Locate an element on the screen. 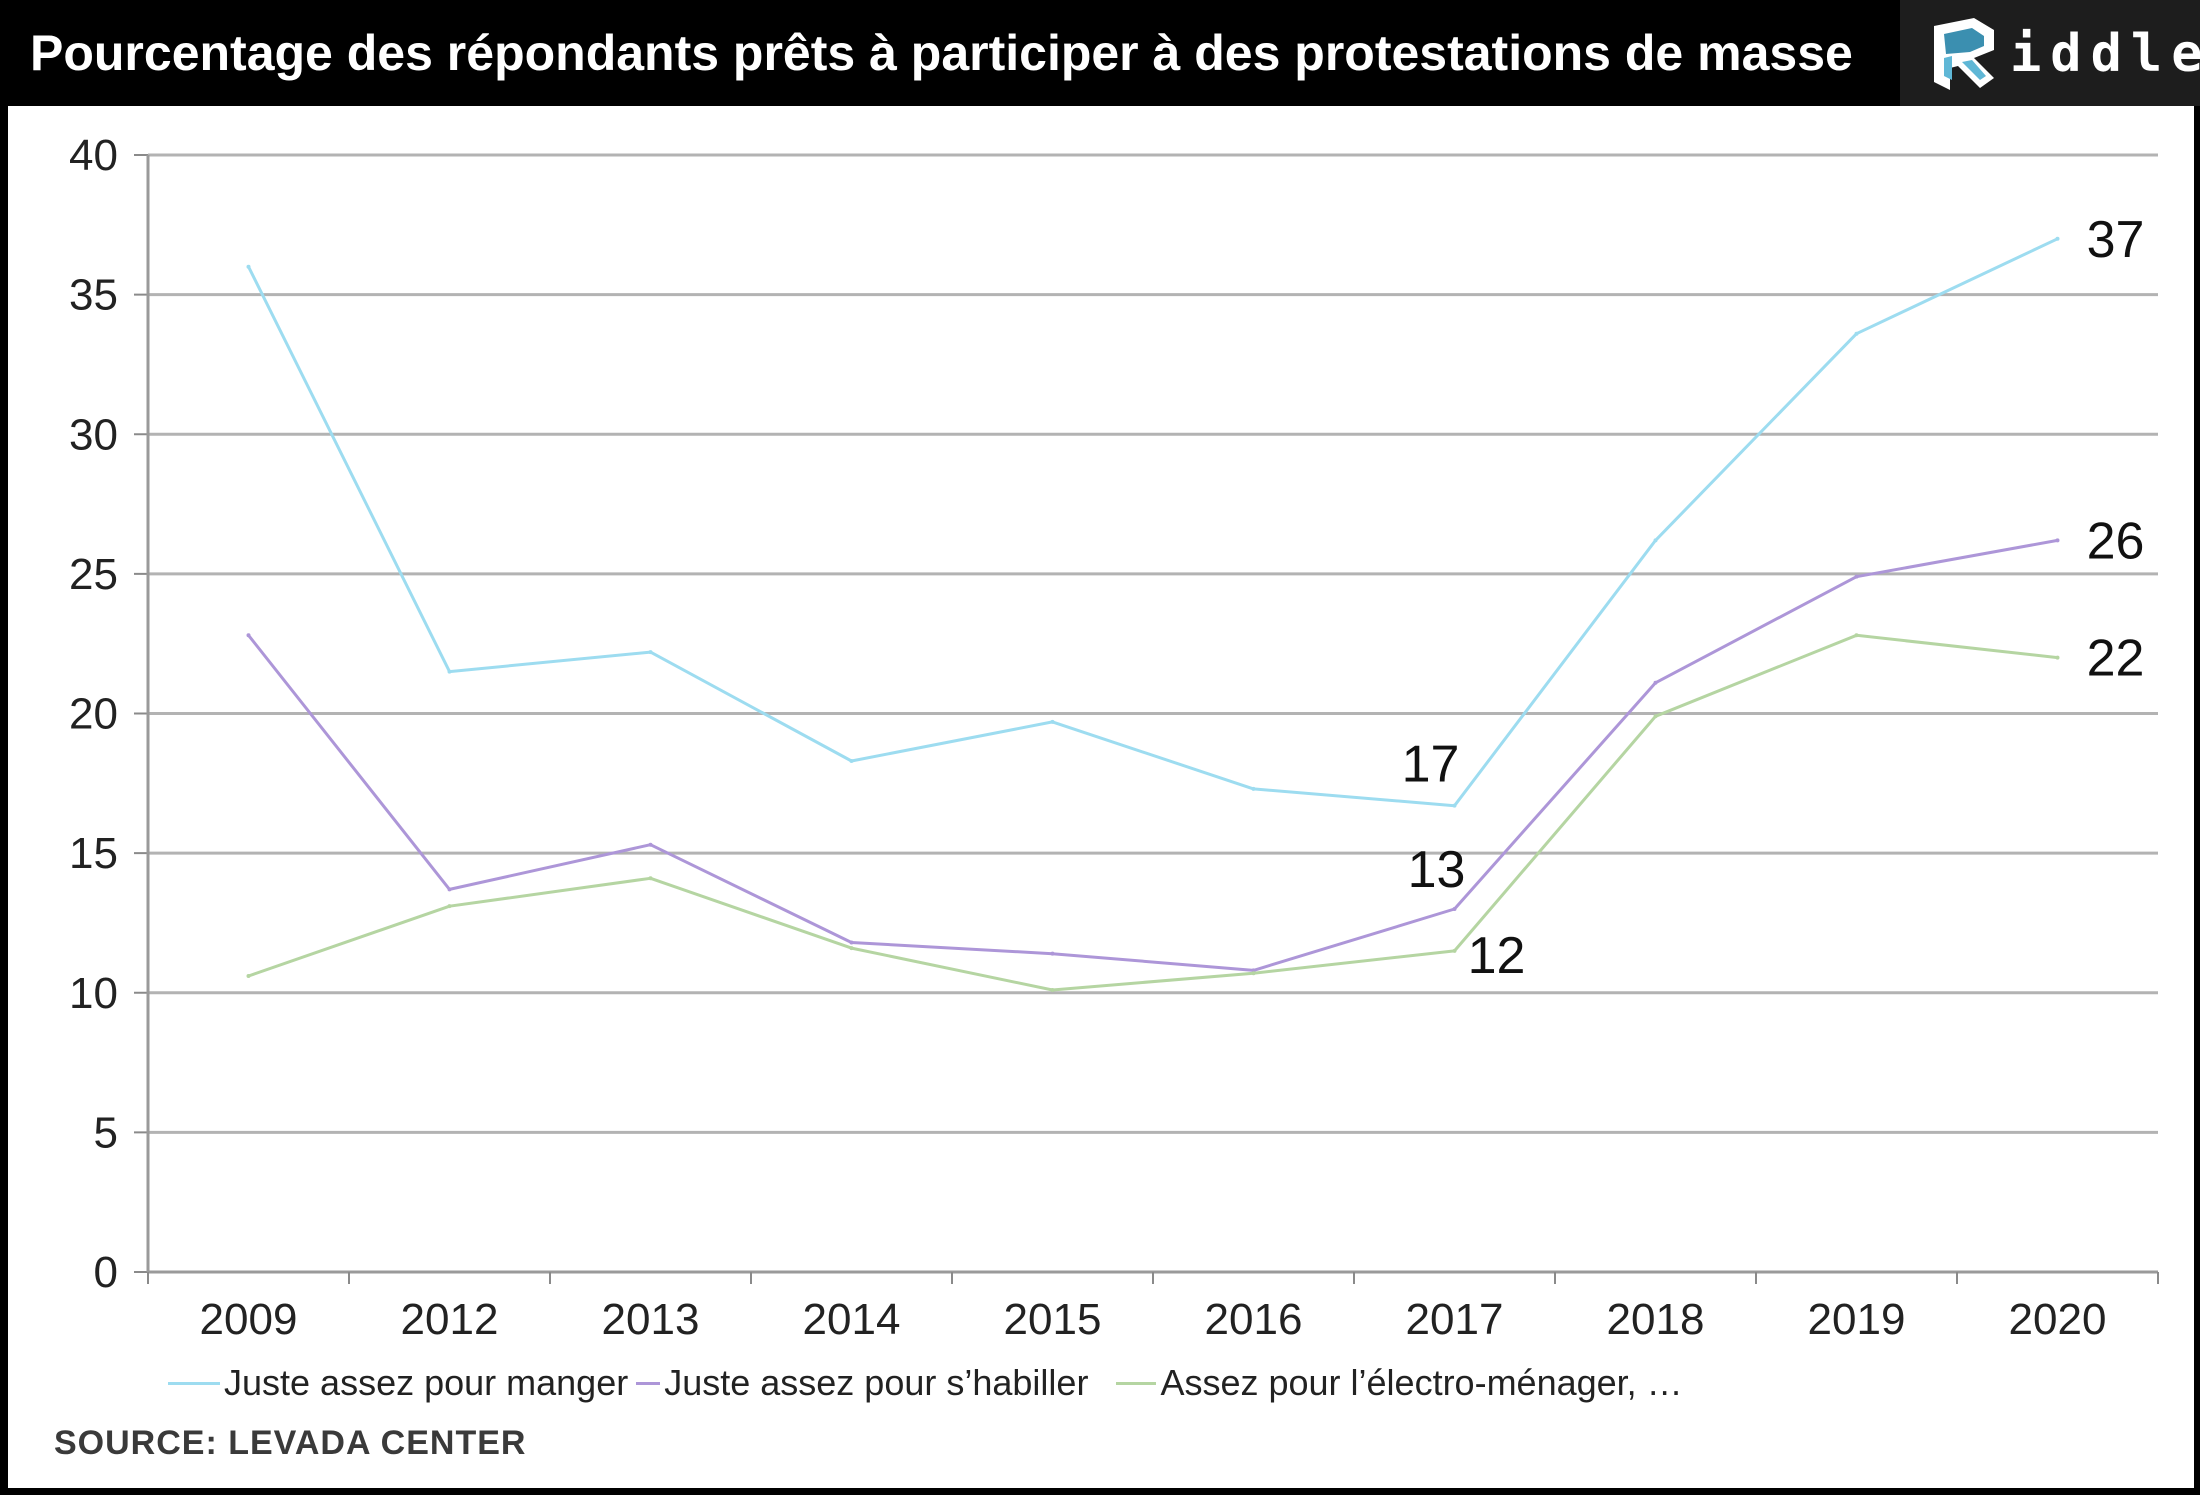 The width and height of the screenshot is (2200, 1495). series-1-point-2014 is located at coordinates (851, 942).